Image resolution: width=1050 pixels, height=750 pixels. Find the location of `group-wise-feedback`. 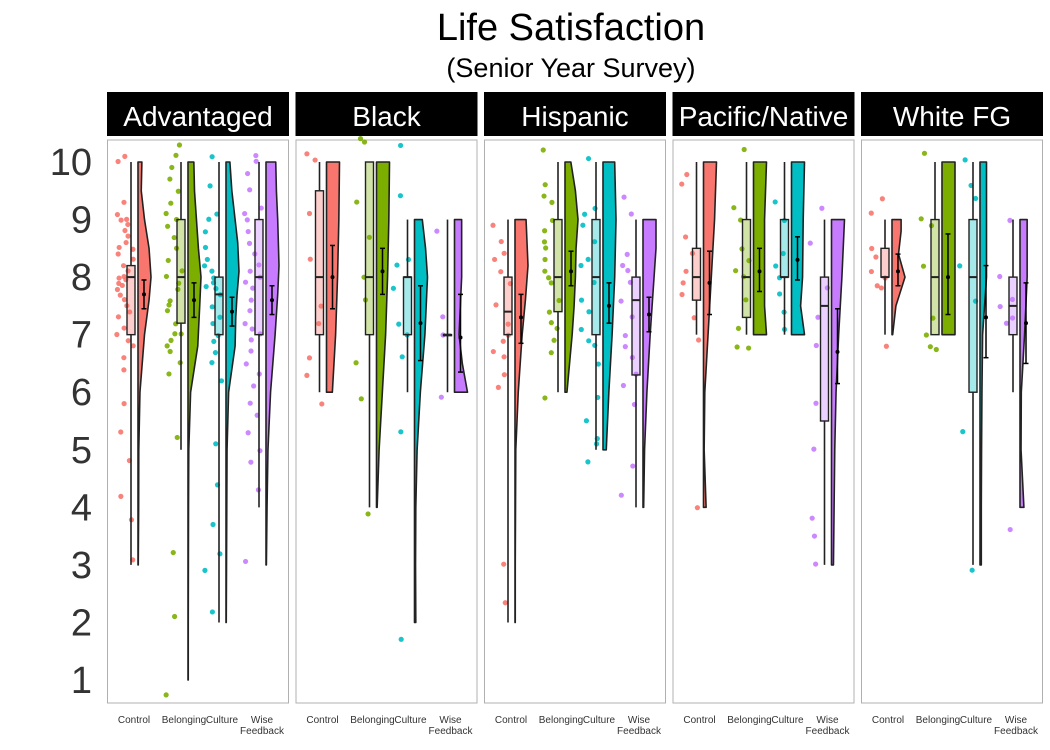

group-wise-feedback is located at coordinates (451, 309).